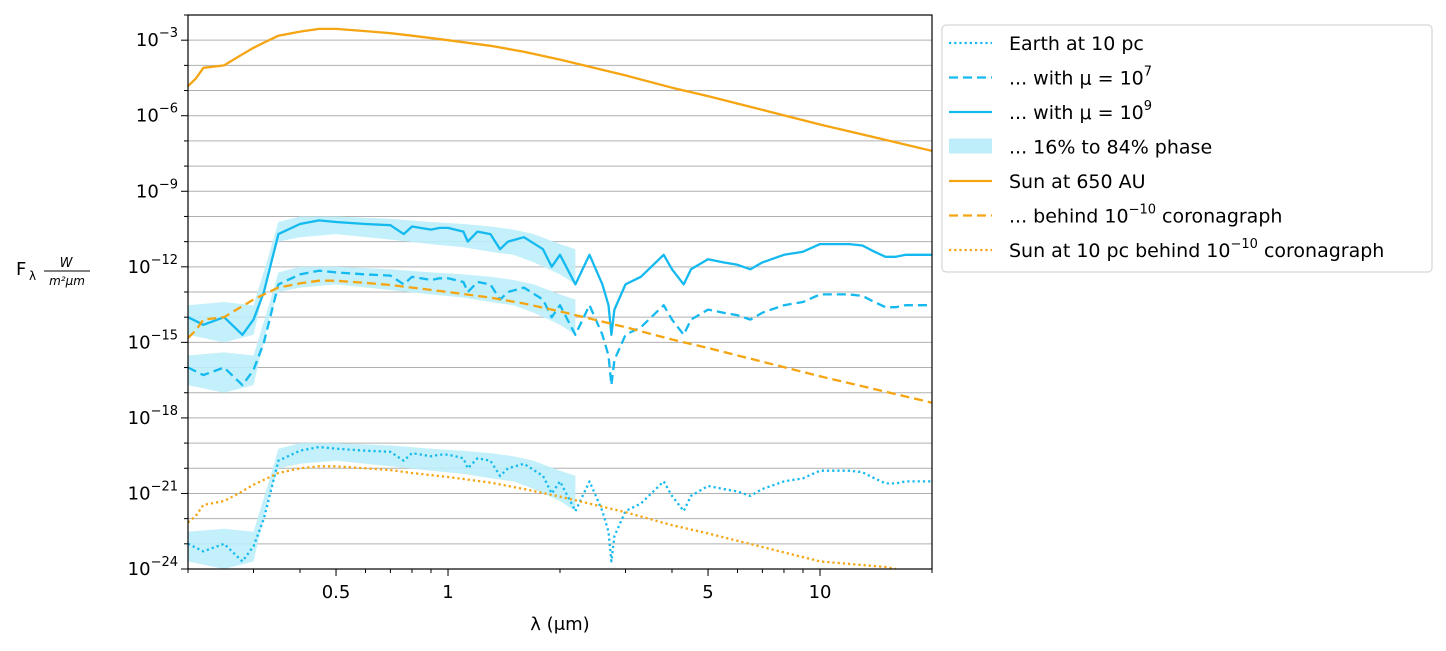 The height and width of the screenshot is (651, 1446). Describe the element at coordinates (1145, 215) in the screenshot. I see `legend-label-sun_behind: ... behind 10−10 coronagraph` at that location.